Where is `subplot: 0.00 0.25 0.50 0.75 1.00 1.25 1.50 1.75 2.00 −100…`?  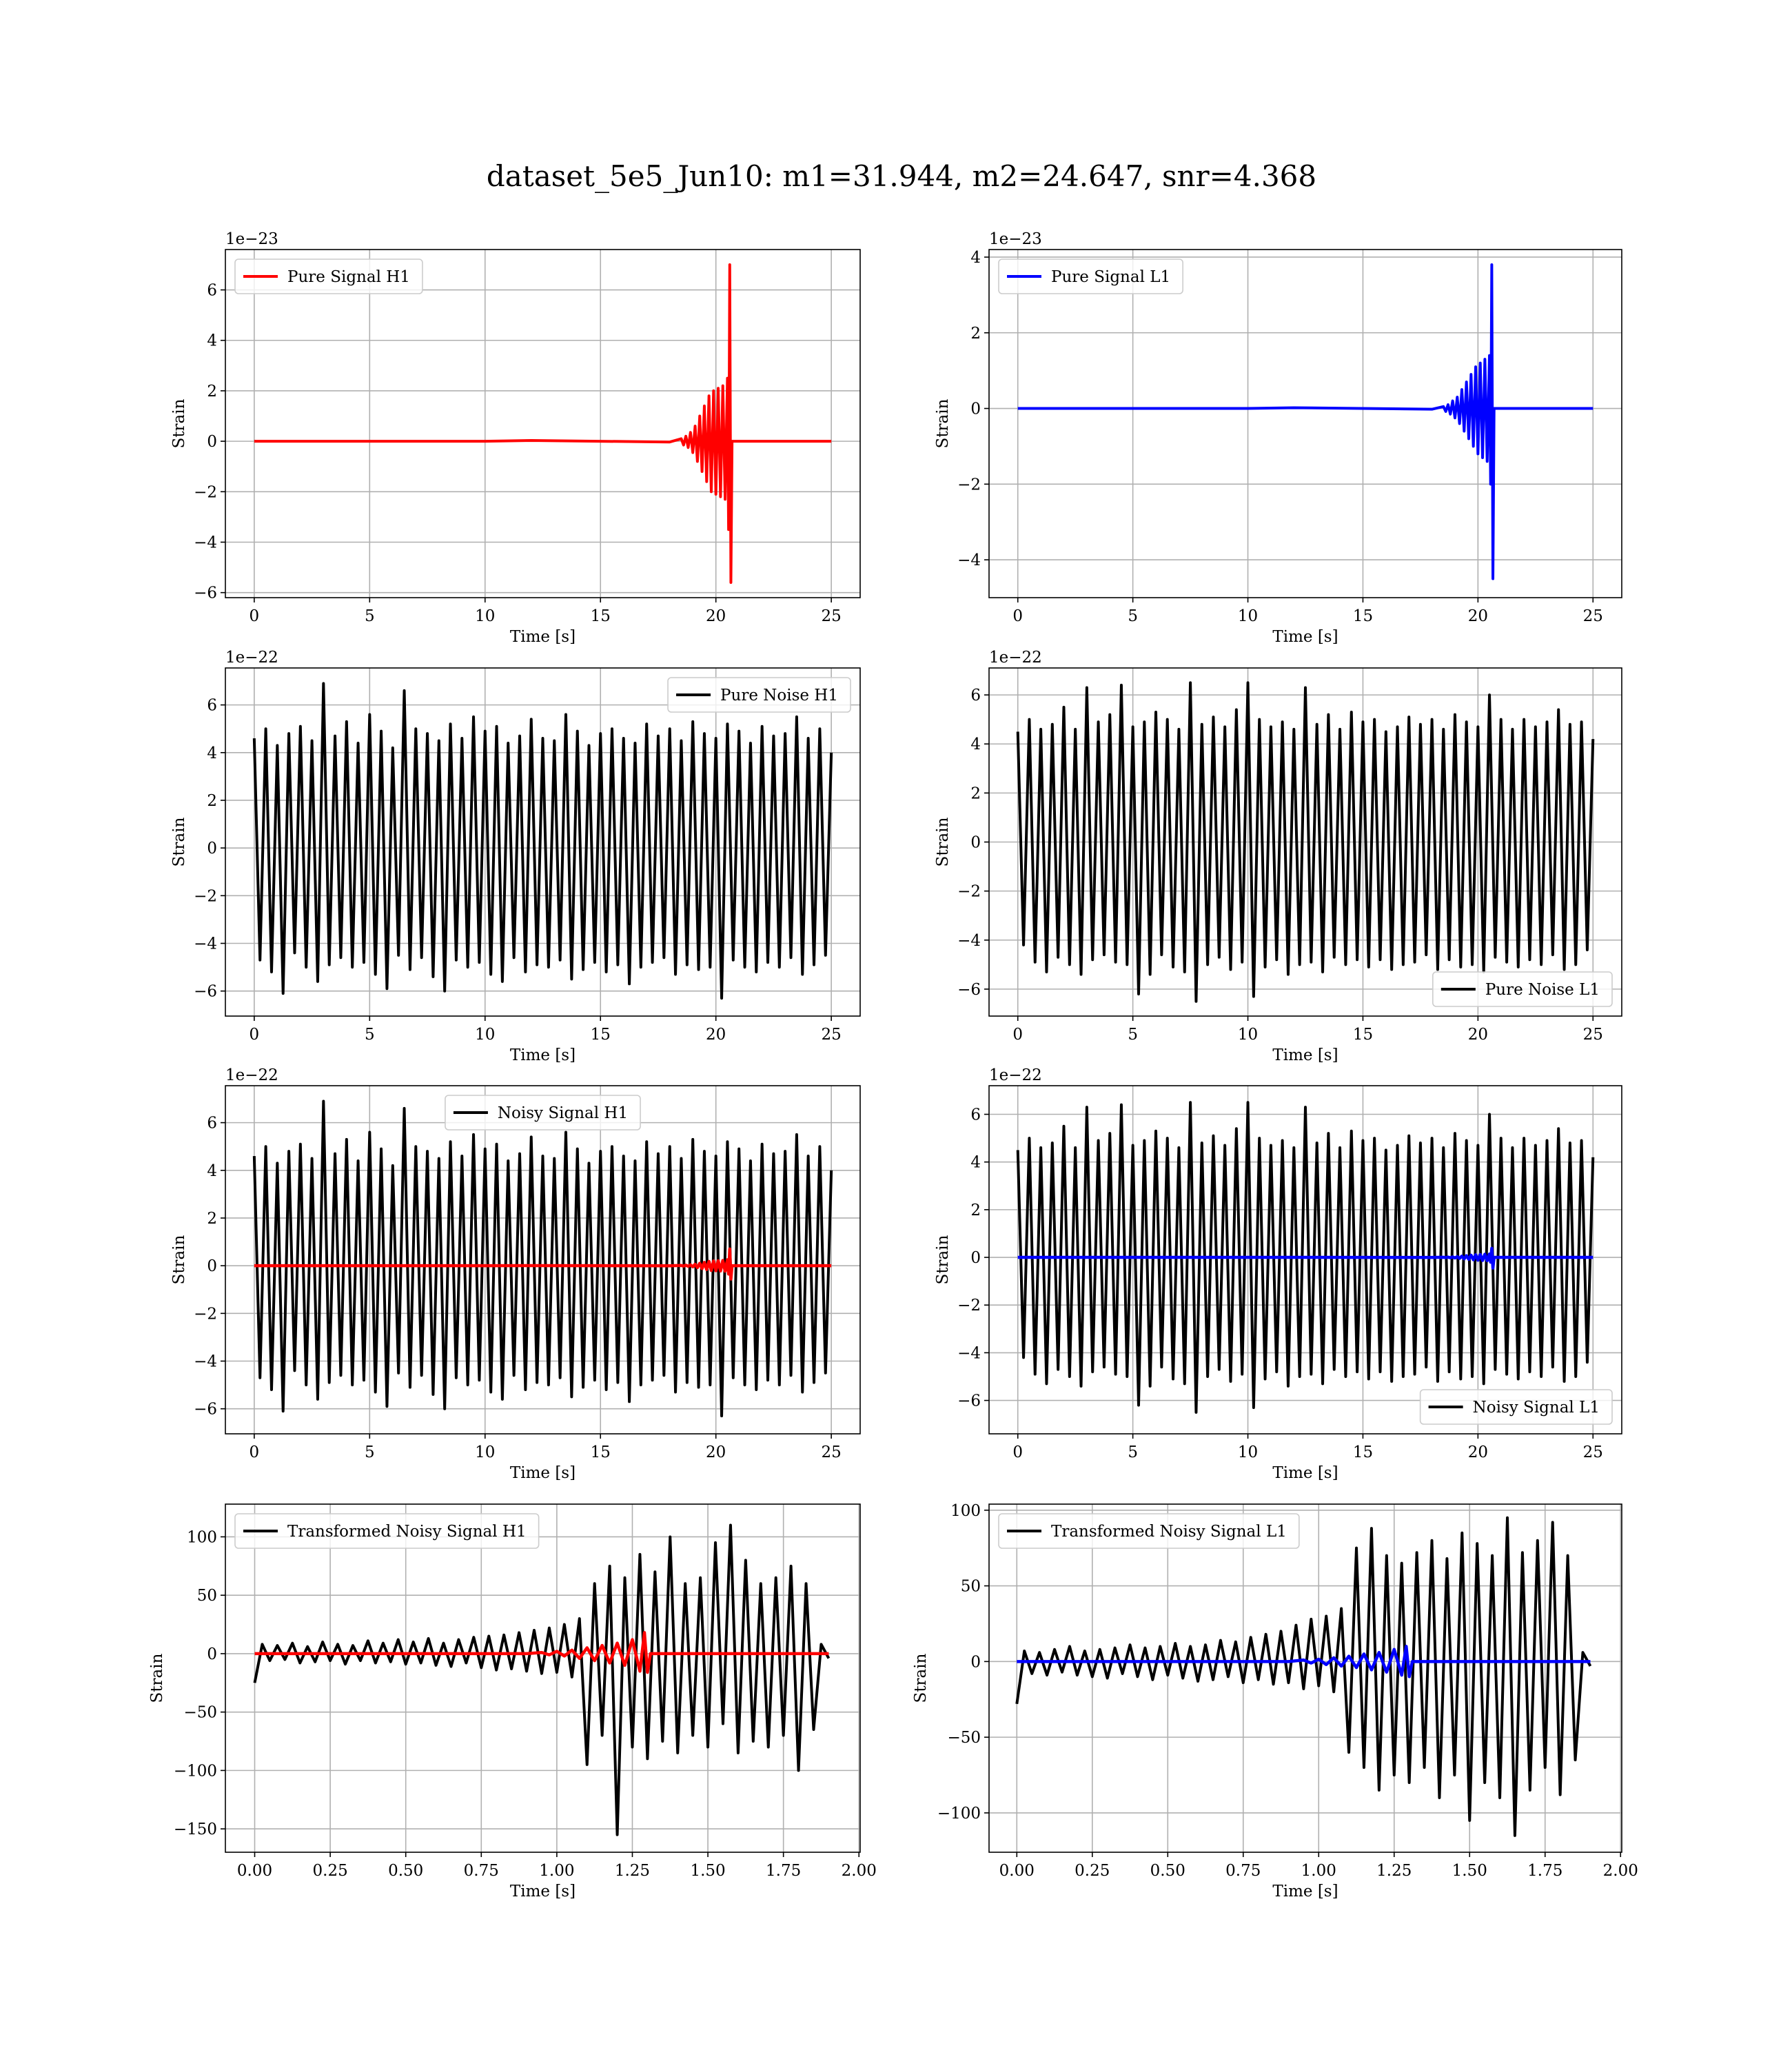
subplot: 0.00 0.25 0.50 0.75 1.00 1.25 1.50 1.75 2.00 −100… is located at coordinates (1275, 1701).